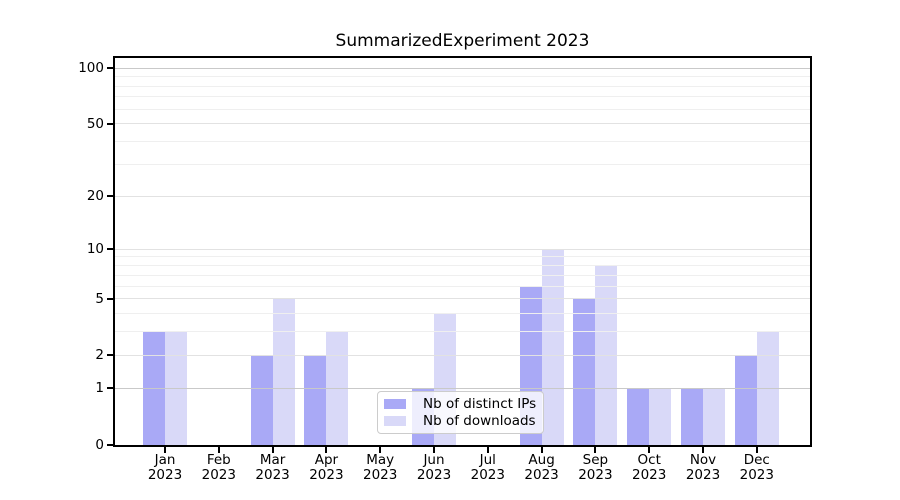  I want to click on x-axis-tick-label: Nov 2023, so click(703, 468).